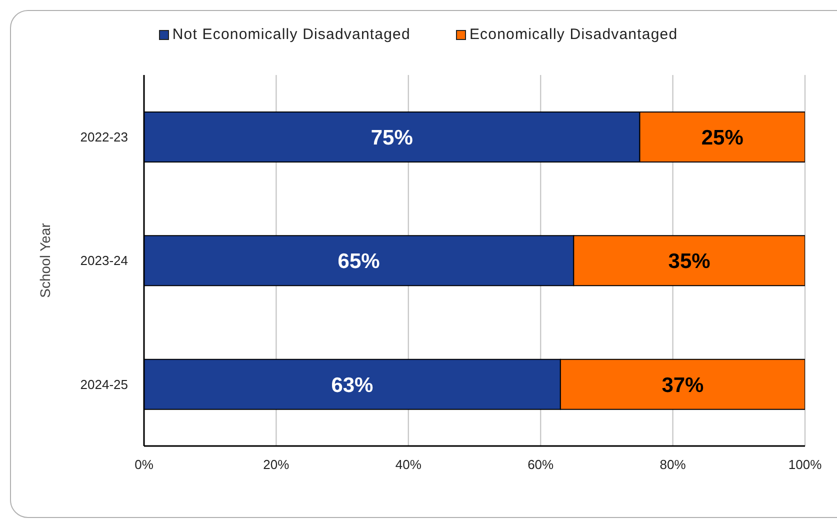 The height and width of the screenshot is (523, 837). Describe the element at coordinates (359, 262) in the screenshot. I see `data-label: 65%` at that location.